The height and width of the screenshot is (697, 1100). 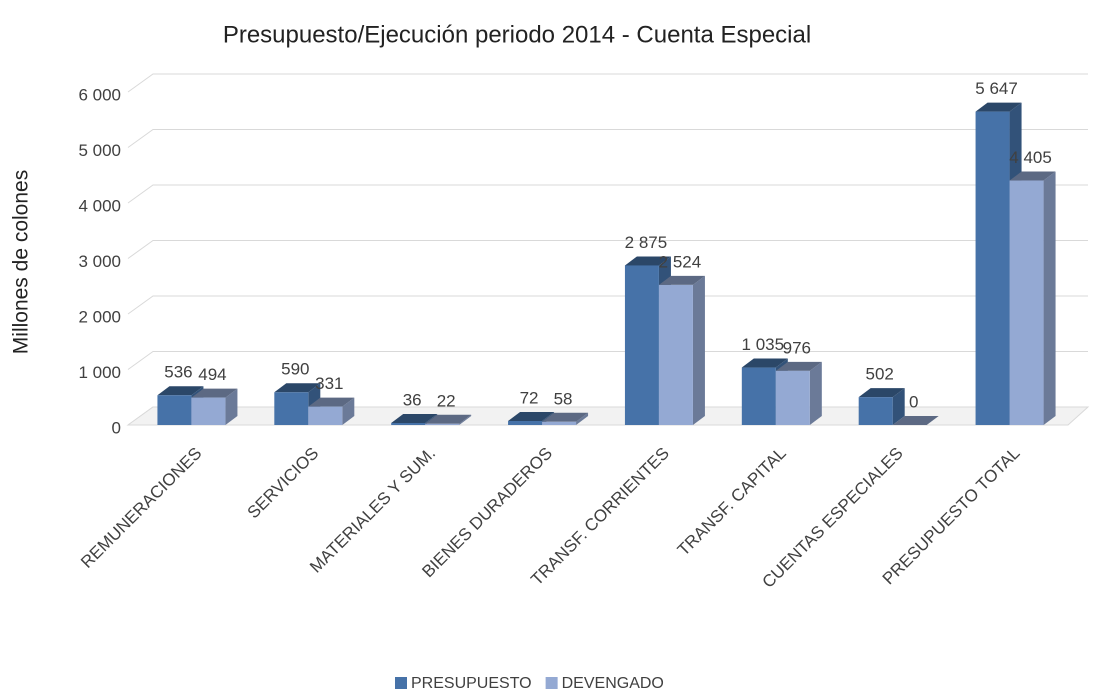 I want to click on y-tick-label: 1 000, so click(x=99, y=372).